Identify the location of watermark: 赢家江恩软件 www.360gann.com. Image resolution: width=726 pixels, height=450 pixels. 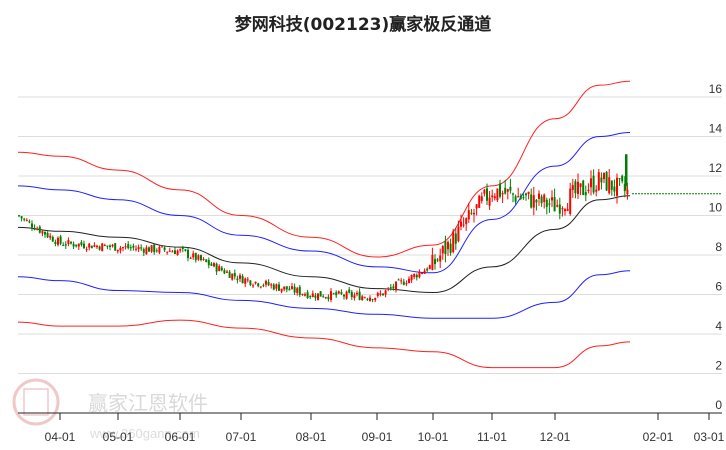
(110, 409).